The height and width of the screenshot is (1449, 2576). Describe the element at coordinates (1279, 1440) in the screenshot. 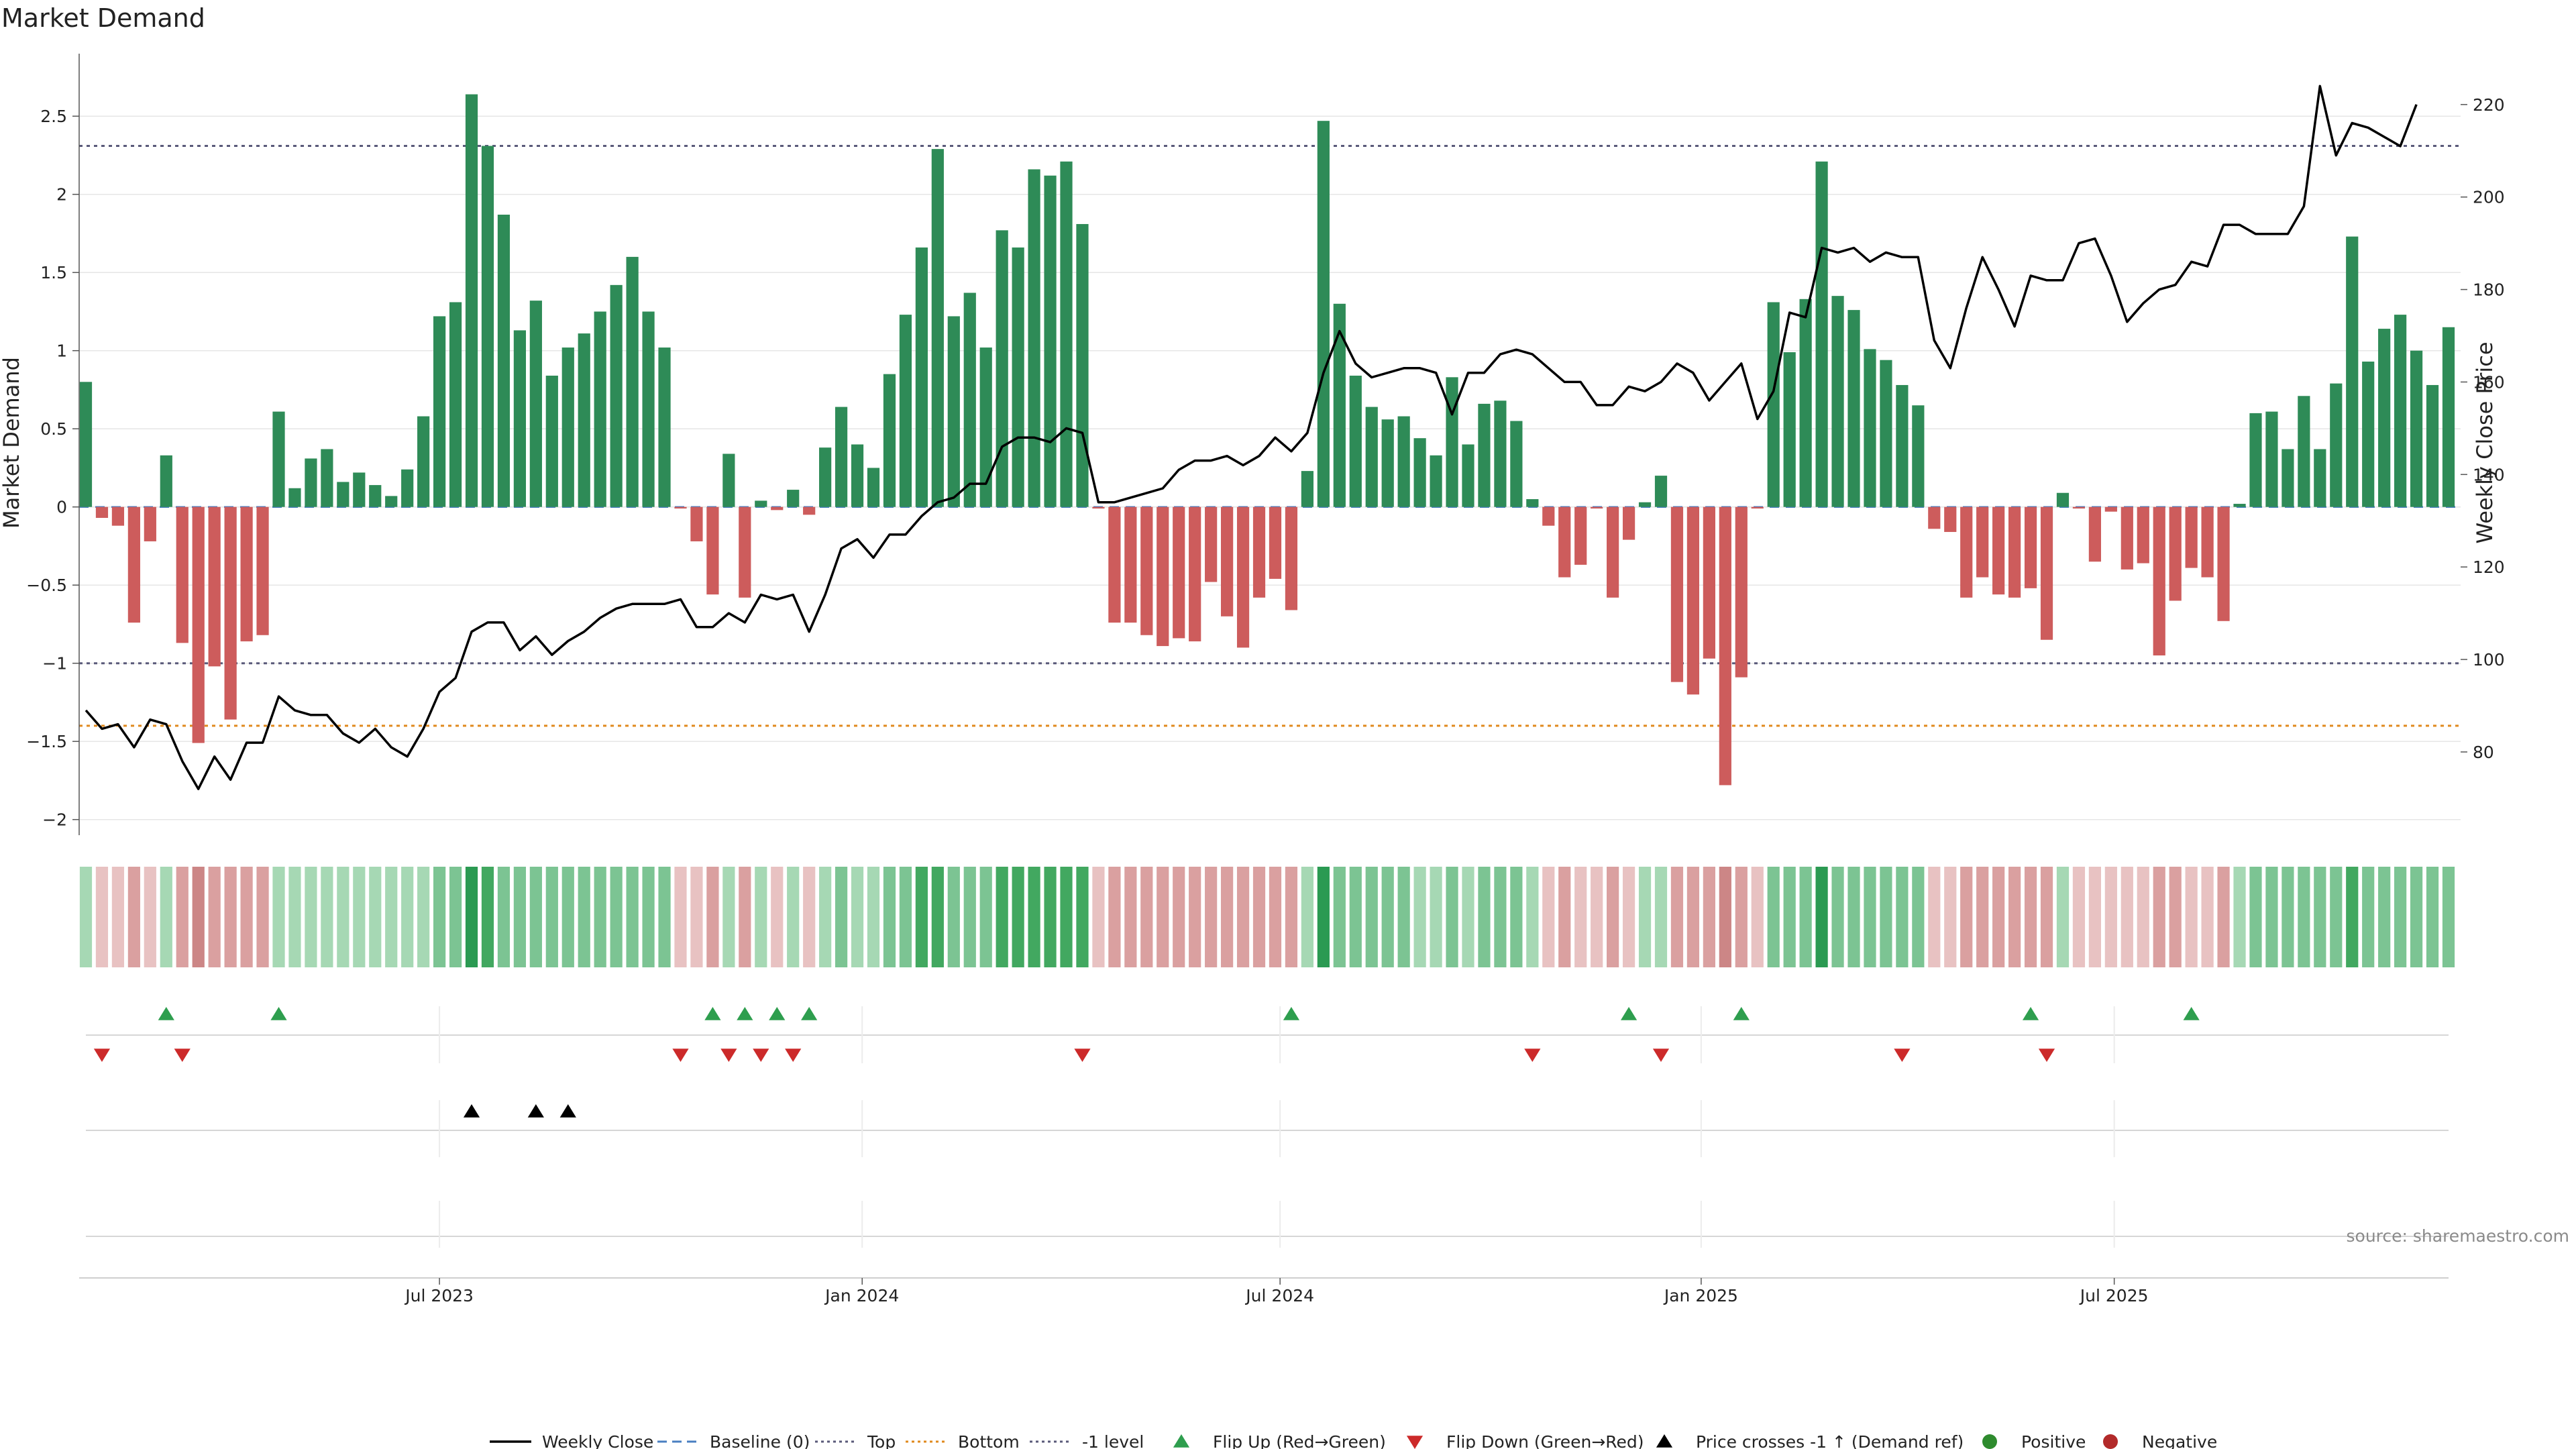

I see `legend-item: Flip Up (Red→Green)` at that location.